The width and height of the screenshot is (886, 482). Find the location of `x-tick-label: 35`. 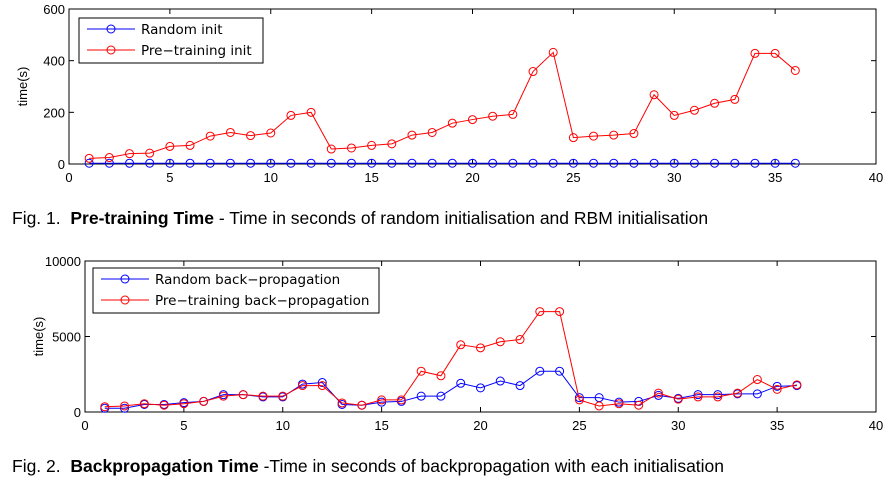

x-tick-label: 35 is located at coordinates (777, 425).